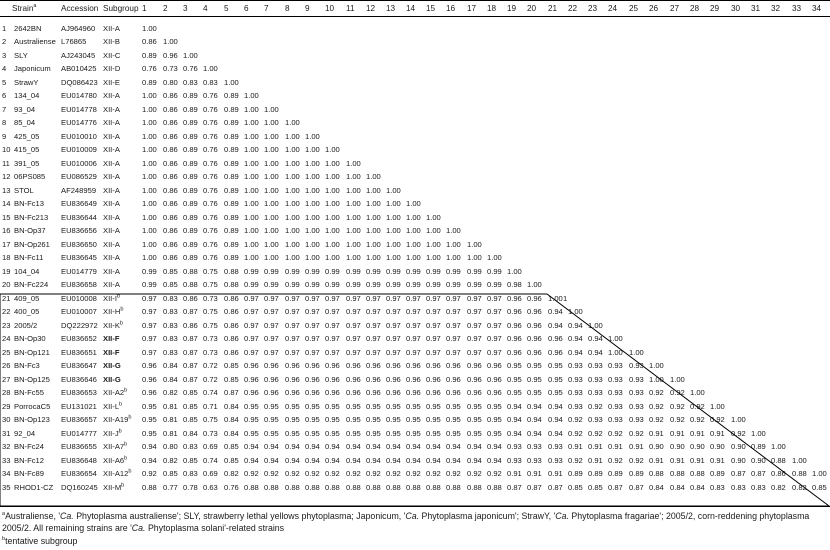 The image size is (830, 550). I want to click on strain-name-text: 134_04, so click(27, 96).